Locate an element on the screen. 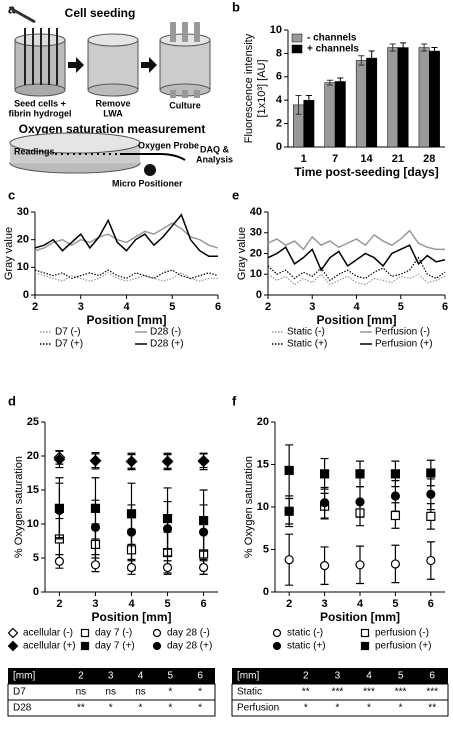  step-label: fibrin hydrogel is located at coordinates (40, 113).